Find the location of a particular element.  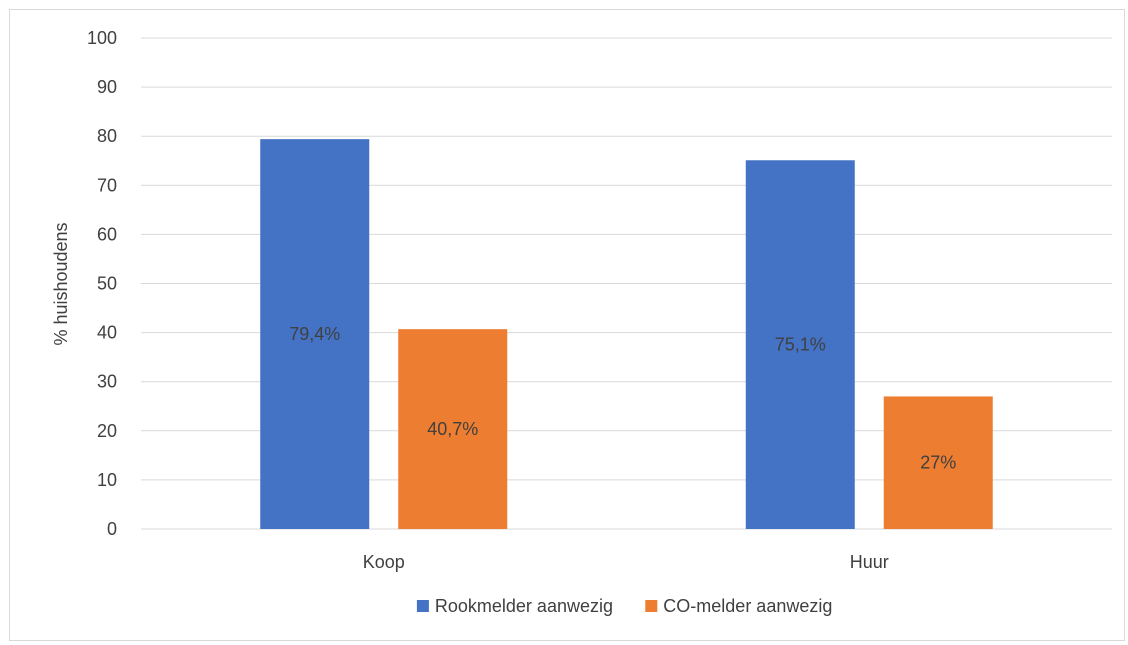

data-label: 79,4% is located at coordinates (314, 334).